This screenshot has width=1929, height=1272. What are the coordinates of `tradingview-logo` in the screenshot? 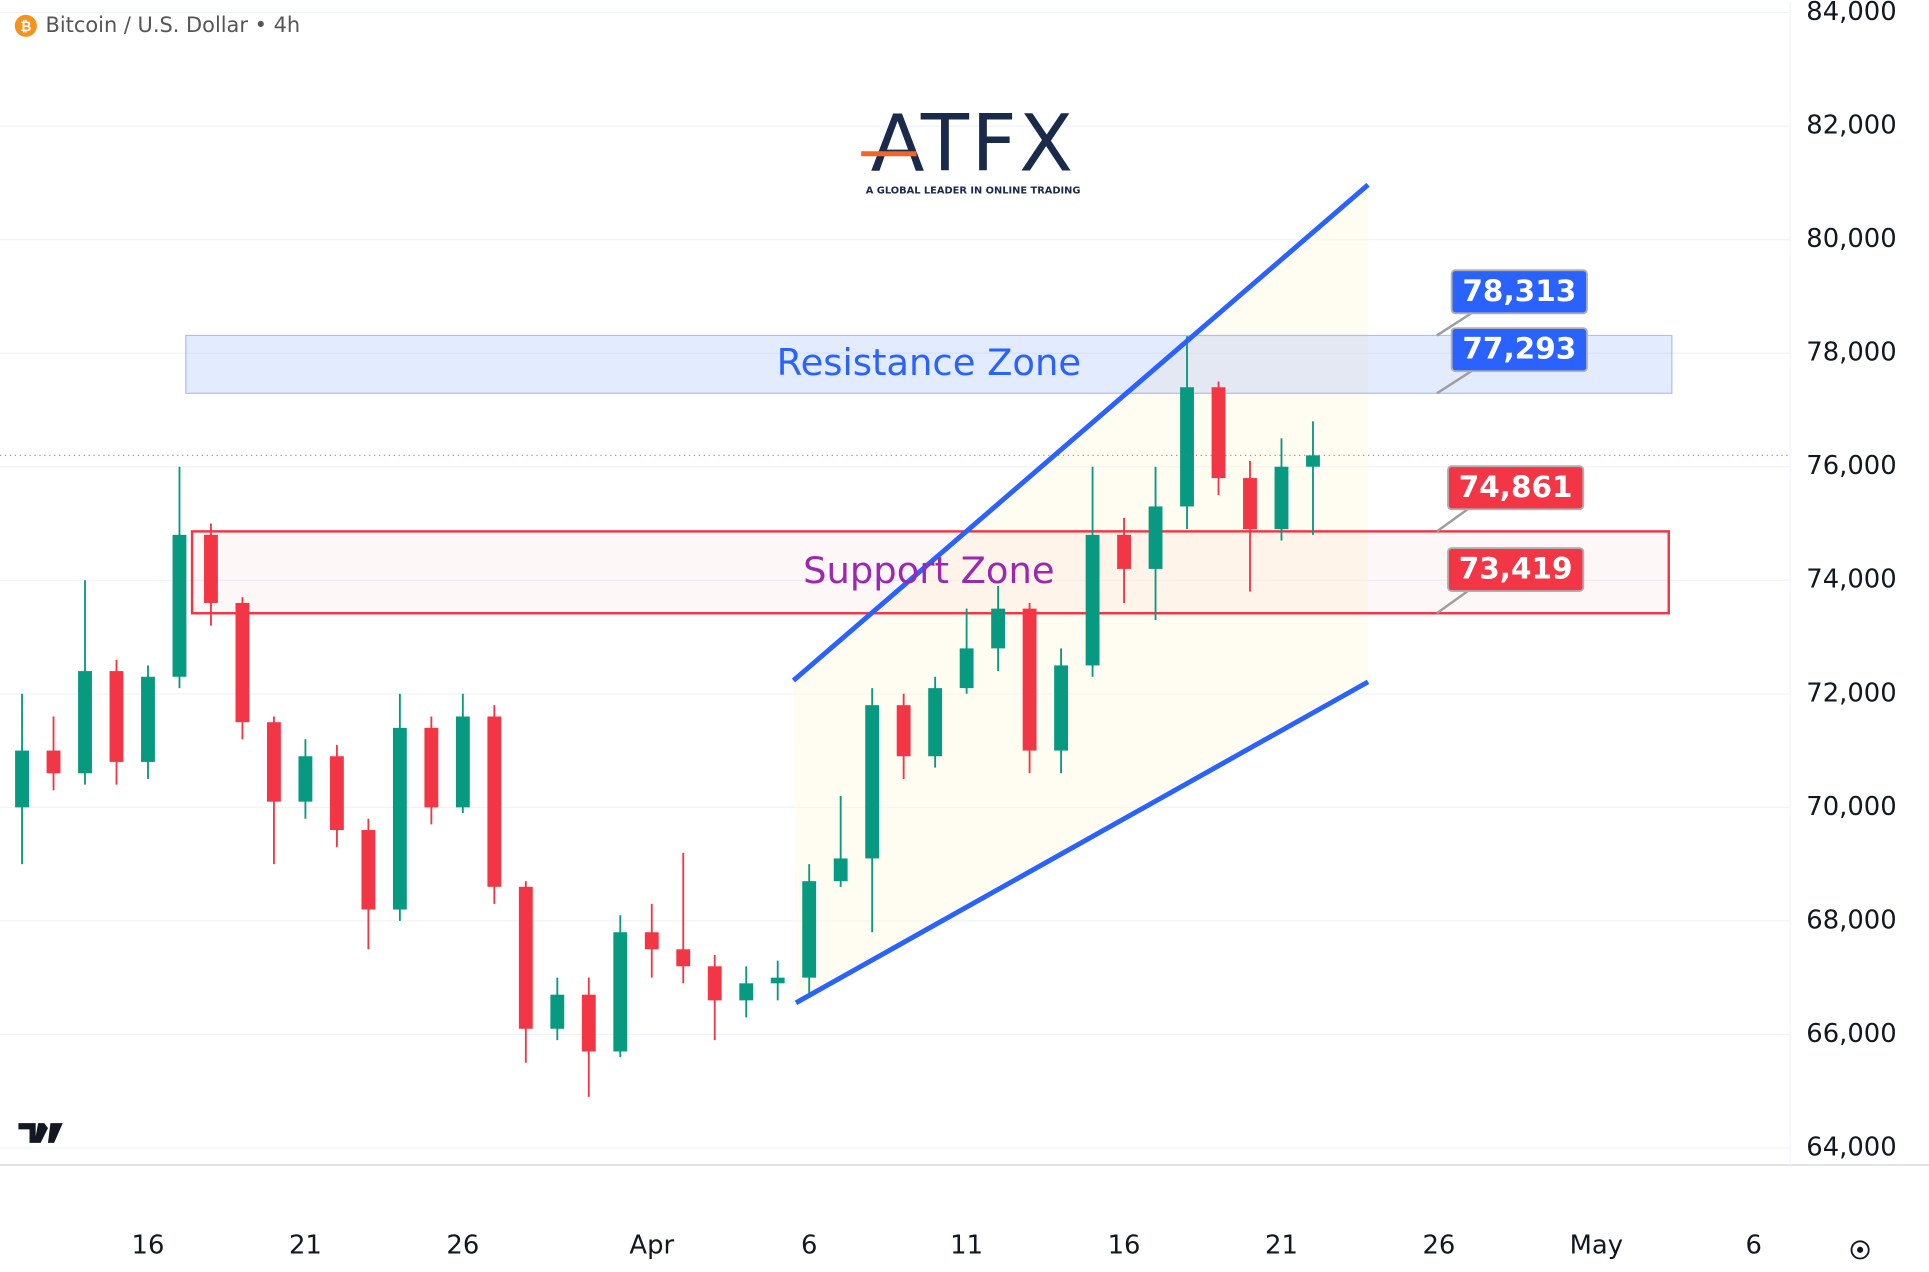 It's located at (40, 1133).